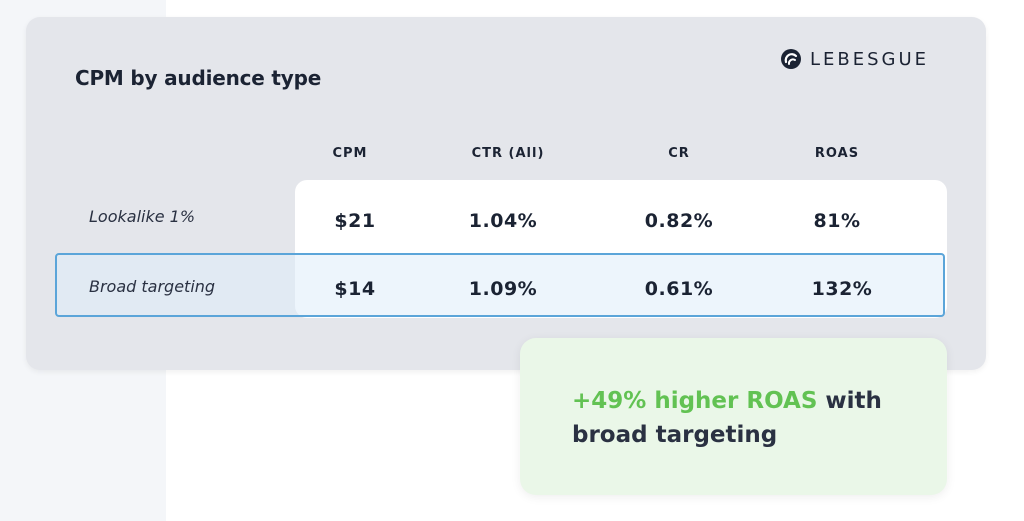 This screenshot has height=521, width=1024. Describe the element at coordinates (679, 289) in the screenshot. I see `table-cell-cr: 0.61%` at that location.